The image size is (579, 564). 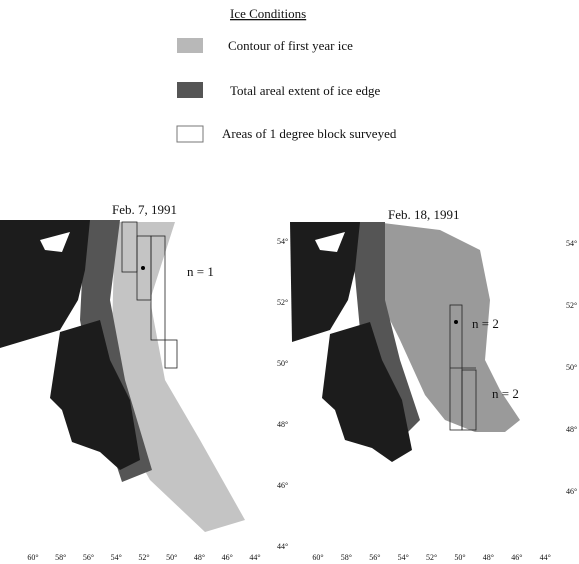 I want to click on swatch-ice-edge, so click(x=190, y=90).